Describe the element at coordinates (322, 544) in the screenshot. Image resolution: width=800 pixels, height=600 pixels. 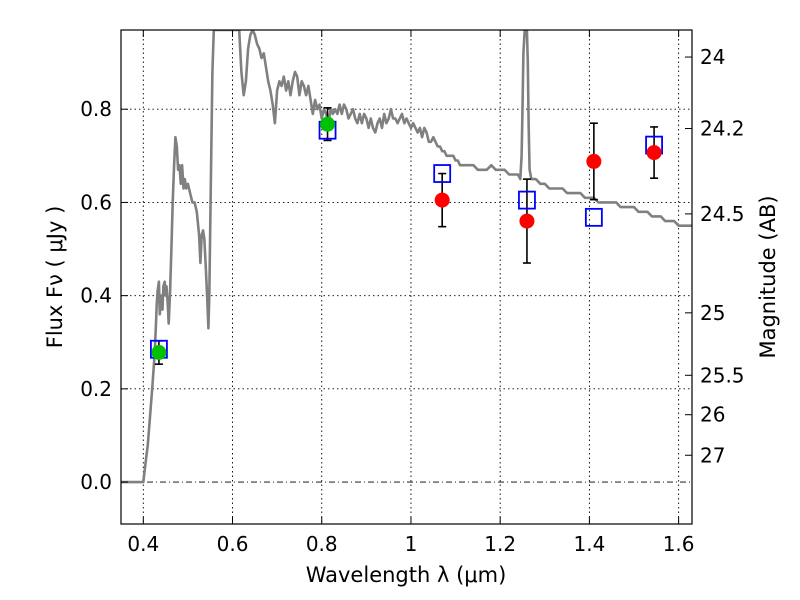
I see `x-tick-label: 0.8` at that location.